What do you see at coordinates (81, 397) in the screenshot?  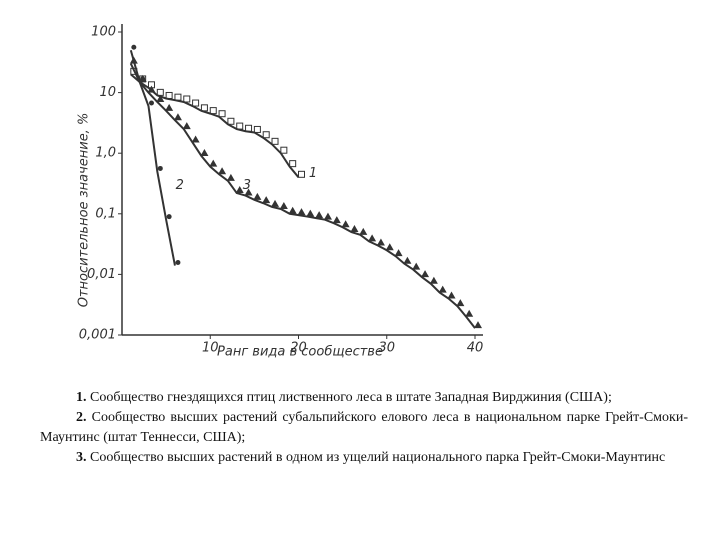 I see `caption-number: 1.` at bounding box center [81, 397].